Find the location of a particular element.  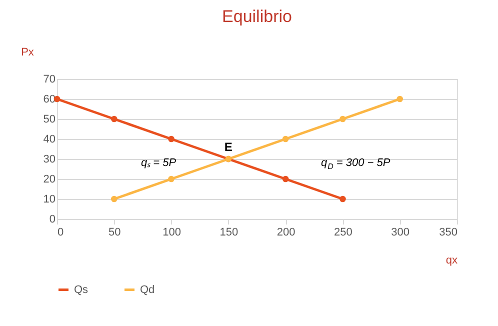

x-tick-label: 50 is located at coordinates (114, 232).